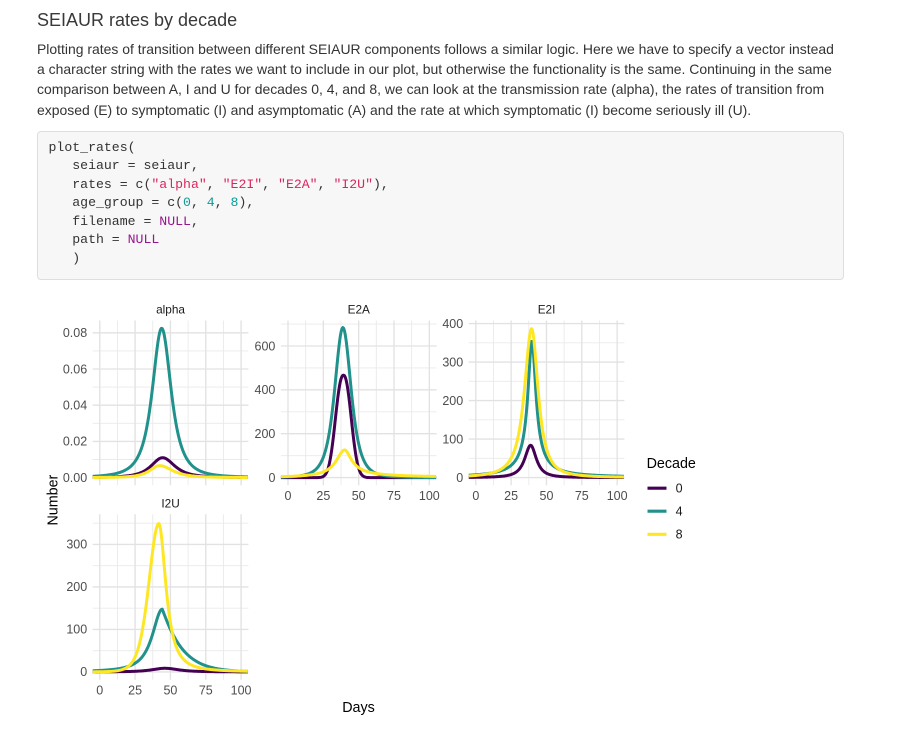  What do you see at coordinates (170, 310) in the screenshot?
I see `svg-text: alpha` at bounding box center [170, 310].